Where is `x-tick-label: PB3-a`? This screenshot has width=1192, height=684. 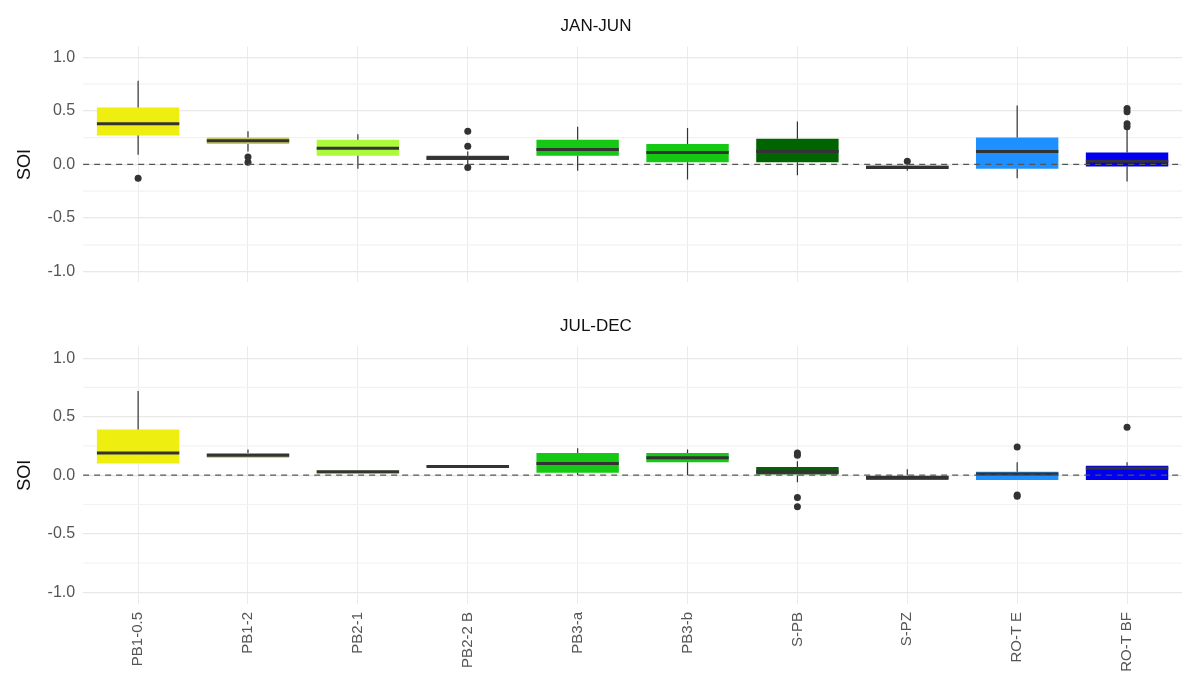
x-tick-label: PB3-a is located at coordinates (576, 632).